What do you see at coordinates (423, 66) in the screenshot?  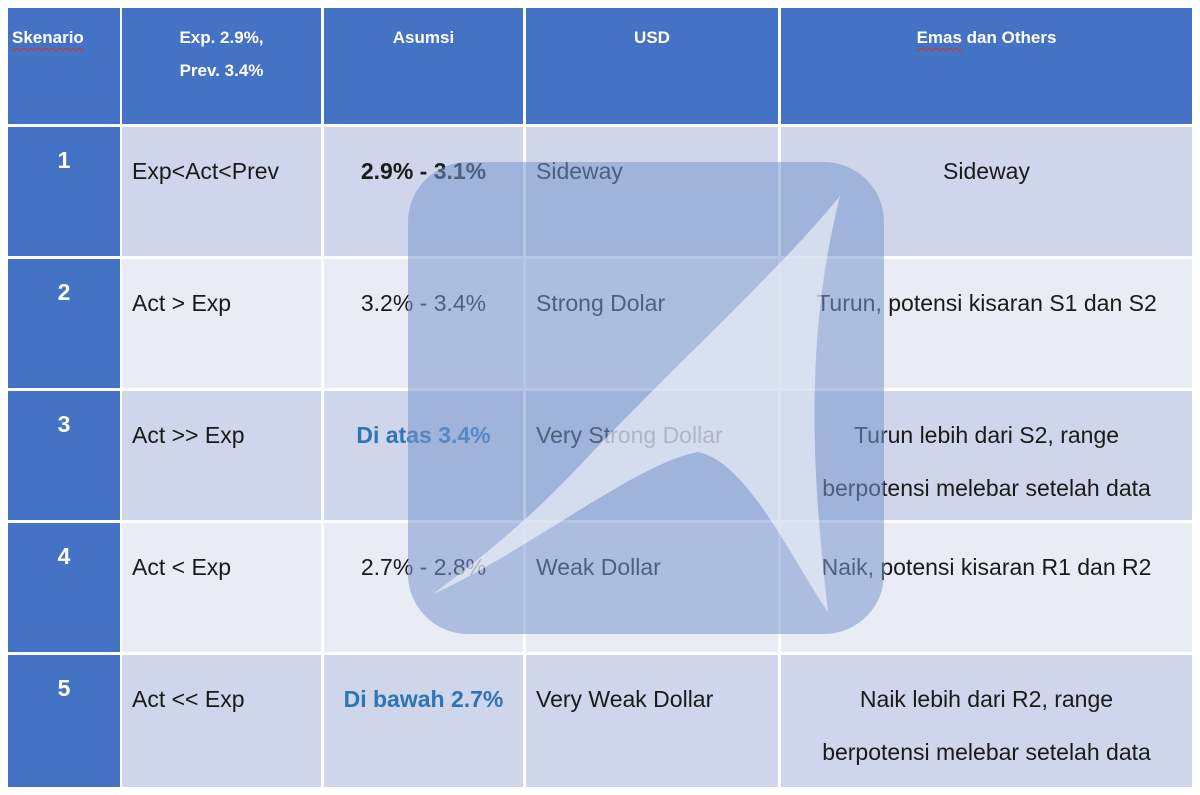 I see `header-asumsi: Asumsi` at bounding box center [423, 66].